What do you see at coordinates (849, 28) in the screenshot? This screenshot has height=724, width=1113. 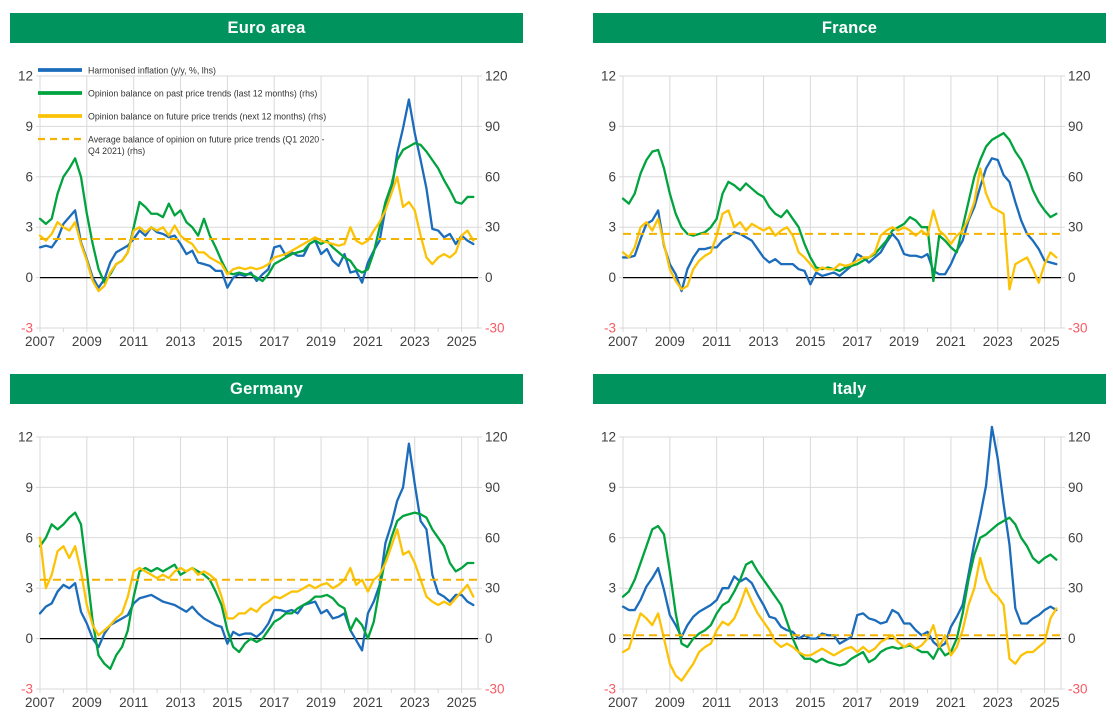 I see `chart-title-france: France` at bounding box center [849, 28].